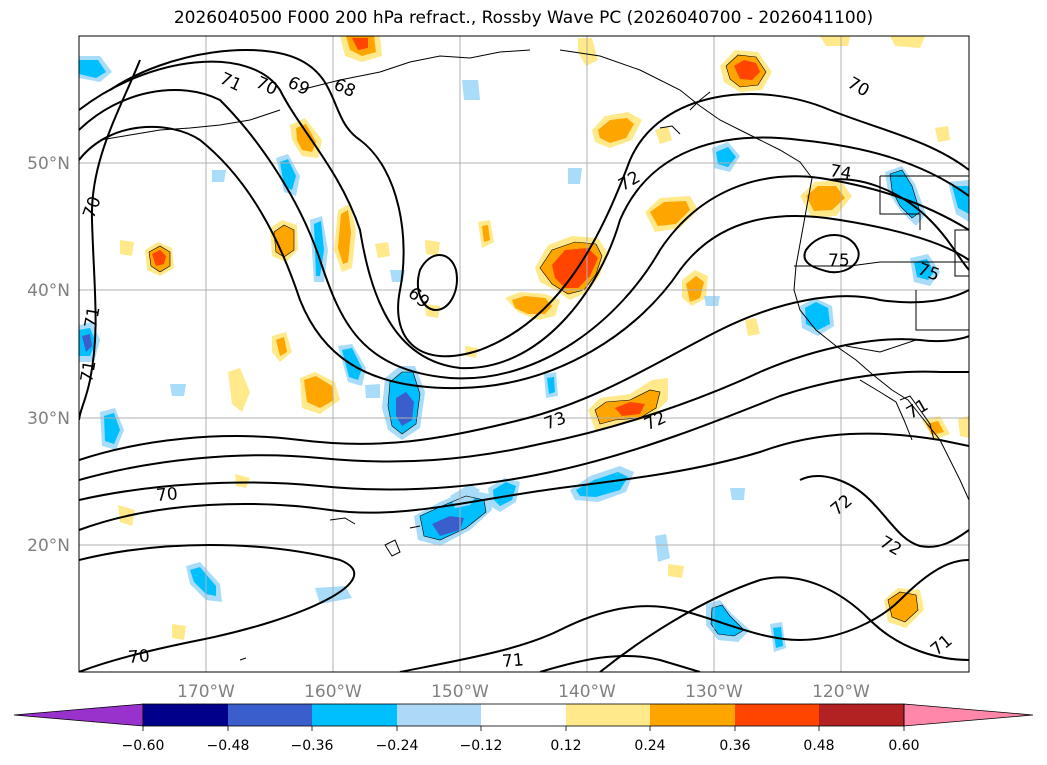  I want to click on colorbar-tick-label: 0.48, so click(818, 746).